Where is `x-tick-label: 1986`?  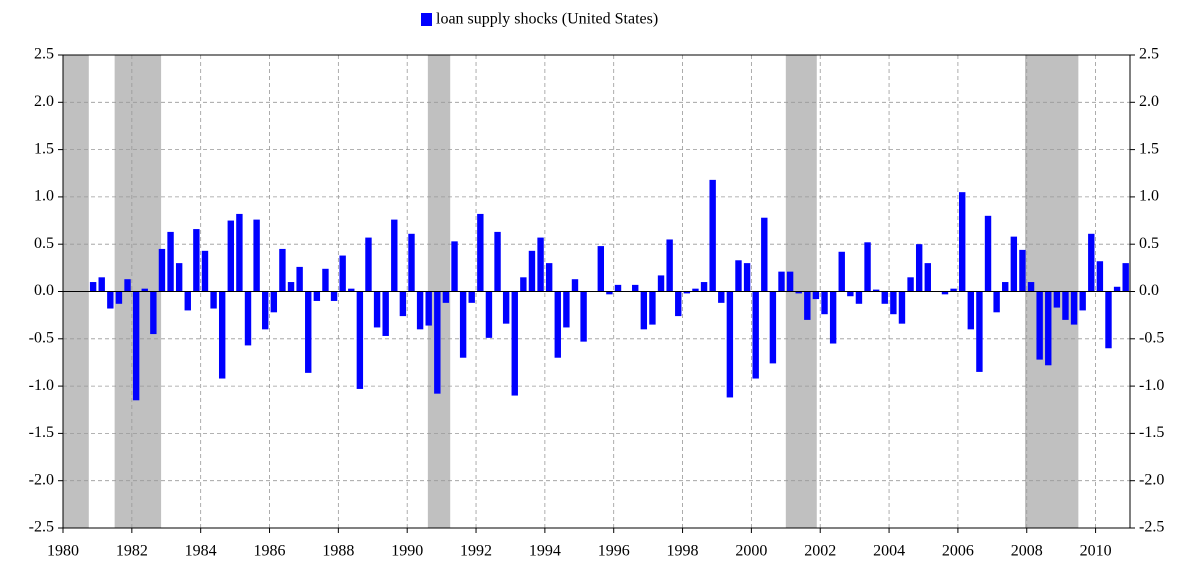 x-tick-label: 1986 is located at coordinates (270, 551).